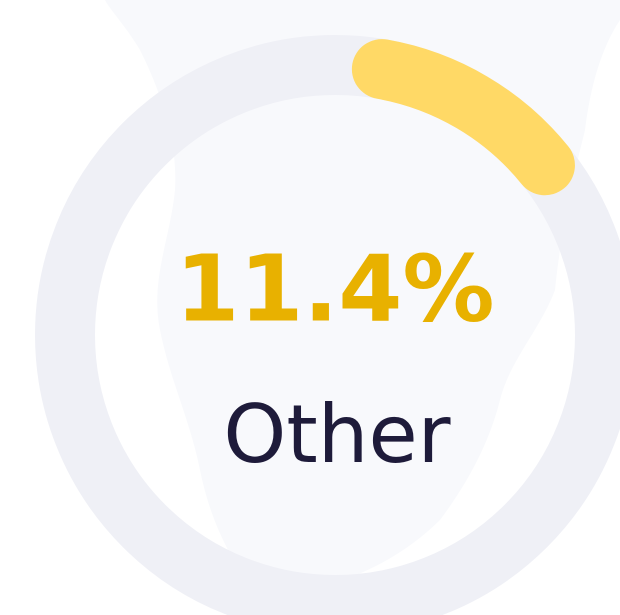  Describe the element at coordinates (336, 434) in the screenshot. I see `category-label: Other` at that location.